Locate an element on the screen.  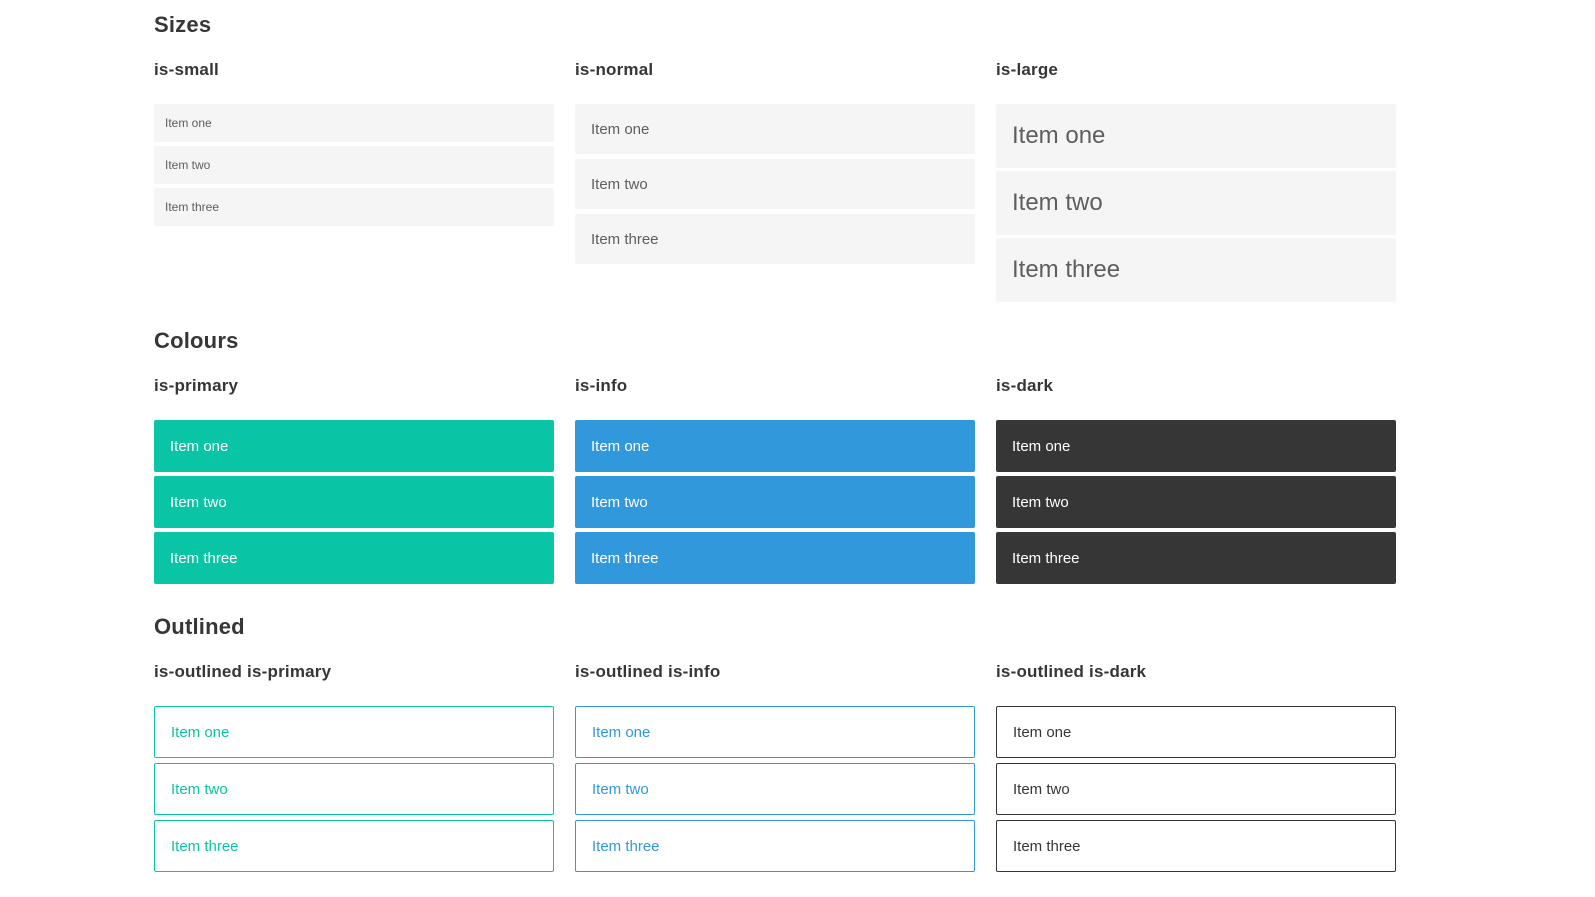
column-is-info: is-info Item one Item two Item three is located at coordinates (775, 482).